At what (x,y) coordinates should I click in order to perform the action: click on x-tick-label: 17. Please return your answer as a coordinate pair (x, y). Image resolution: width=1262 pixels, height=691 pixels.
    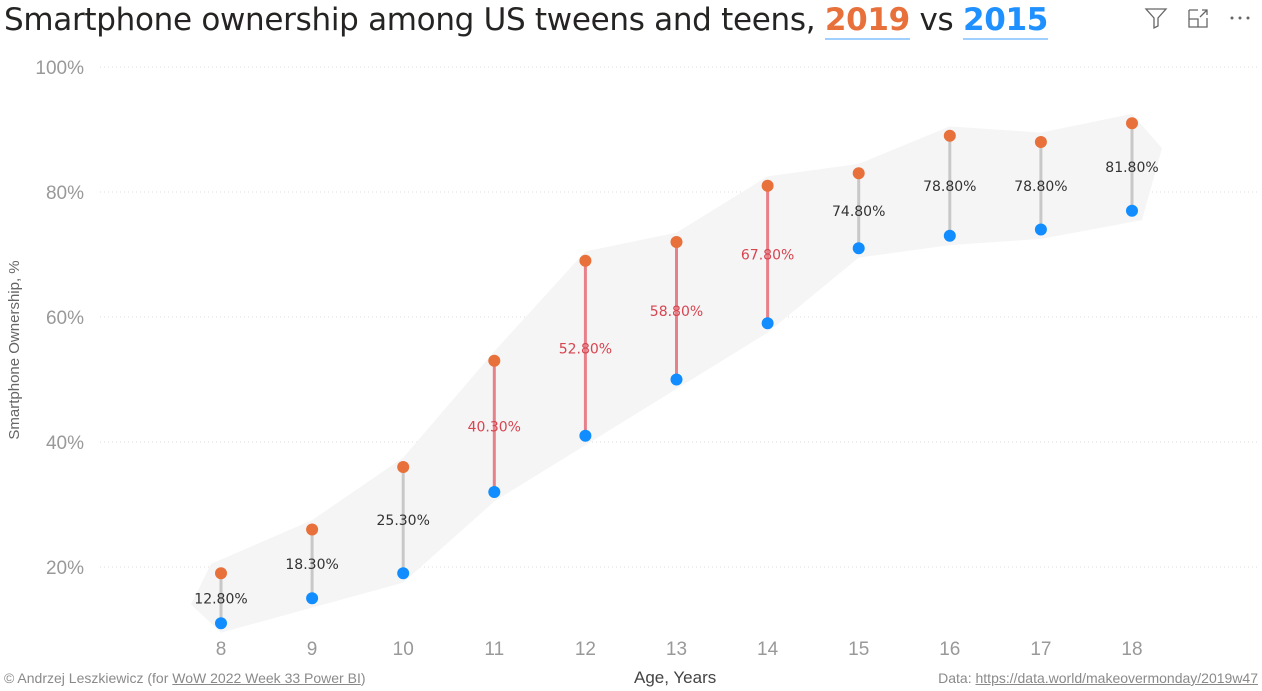
    Looking at the image, I should click on (1040, 649).